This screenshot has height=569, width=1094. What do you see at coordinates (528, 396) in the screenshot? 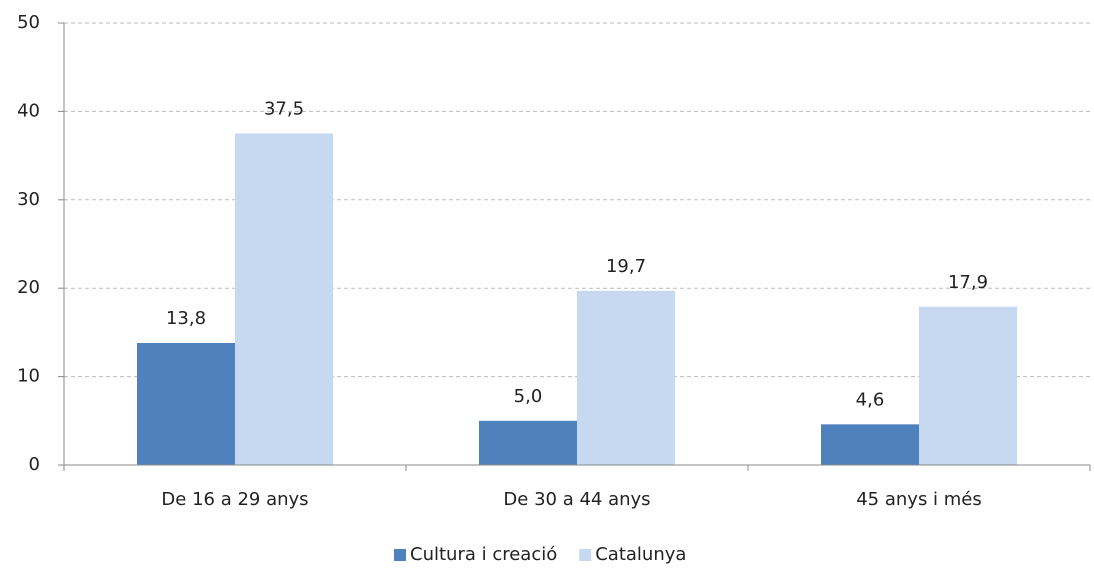
I see `value-label: 5,0` at bounding box center [528, 396].